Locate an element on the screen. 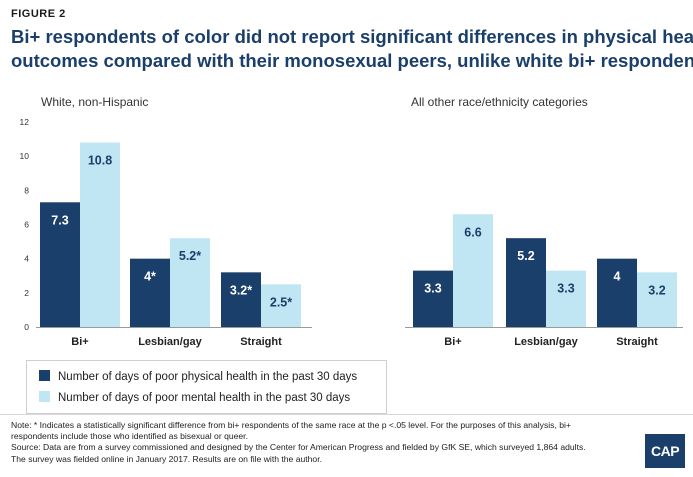 Image resolution: width=693 pixels, height=477 pixels. legend-swatch-physical is located at coordinates (44, 375).